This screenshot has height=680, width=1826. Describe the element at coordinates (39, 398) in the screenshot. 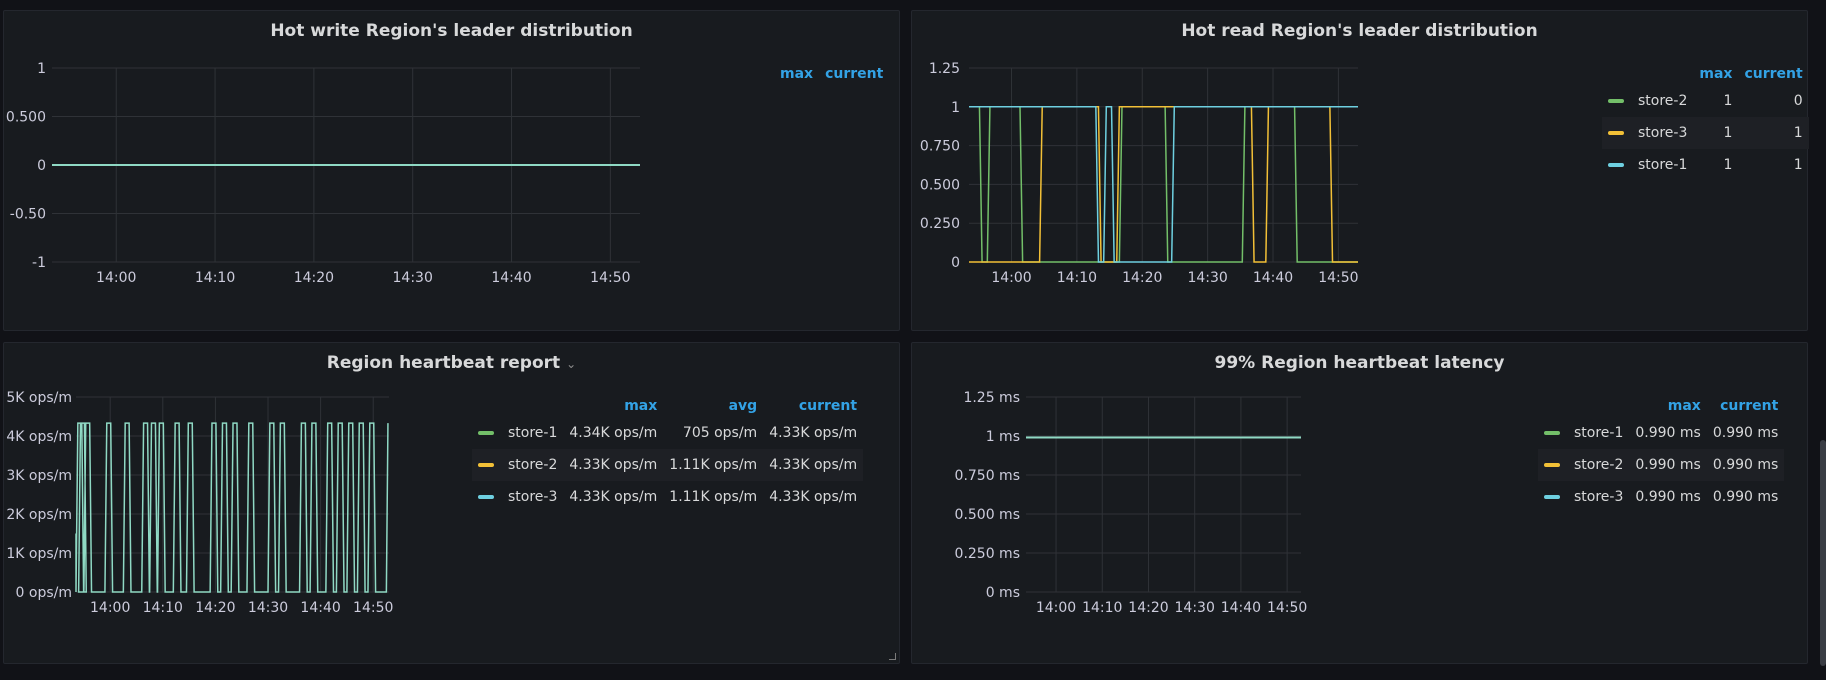

I see `y-tick-label: 5K ops/m` at that location.